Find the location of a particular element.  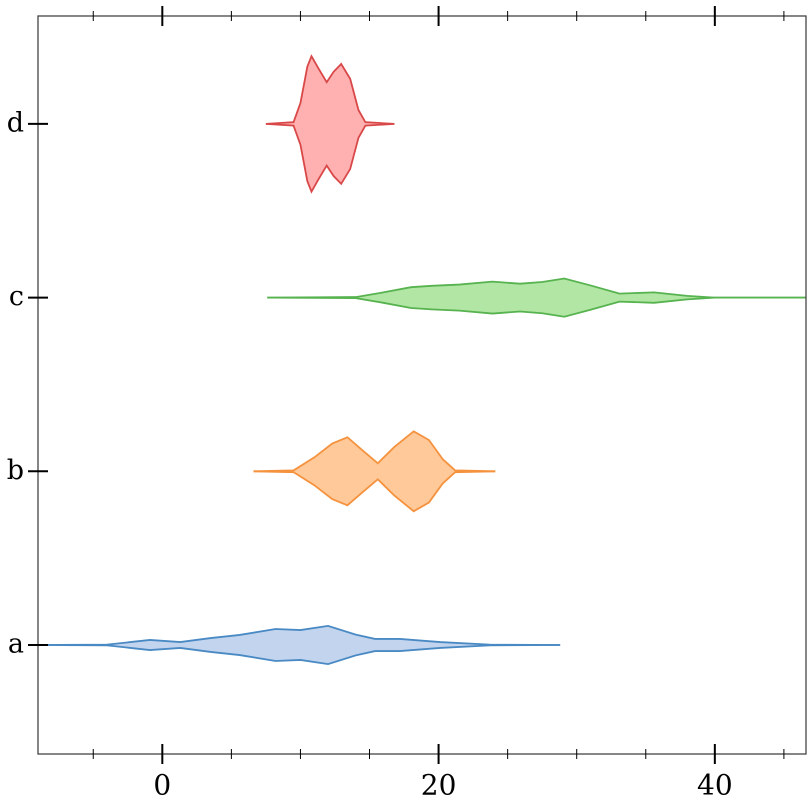

y-tick-label: d is located at coordinates (15, 122).